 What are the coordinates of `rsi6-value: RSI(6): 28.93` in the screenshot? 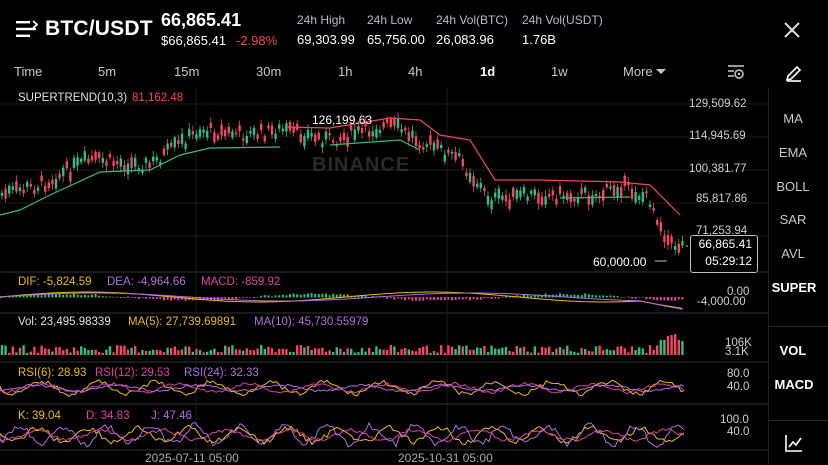 It's located at (52, 373).